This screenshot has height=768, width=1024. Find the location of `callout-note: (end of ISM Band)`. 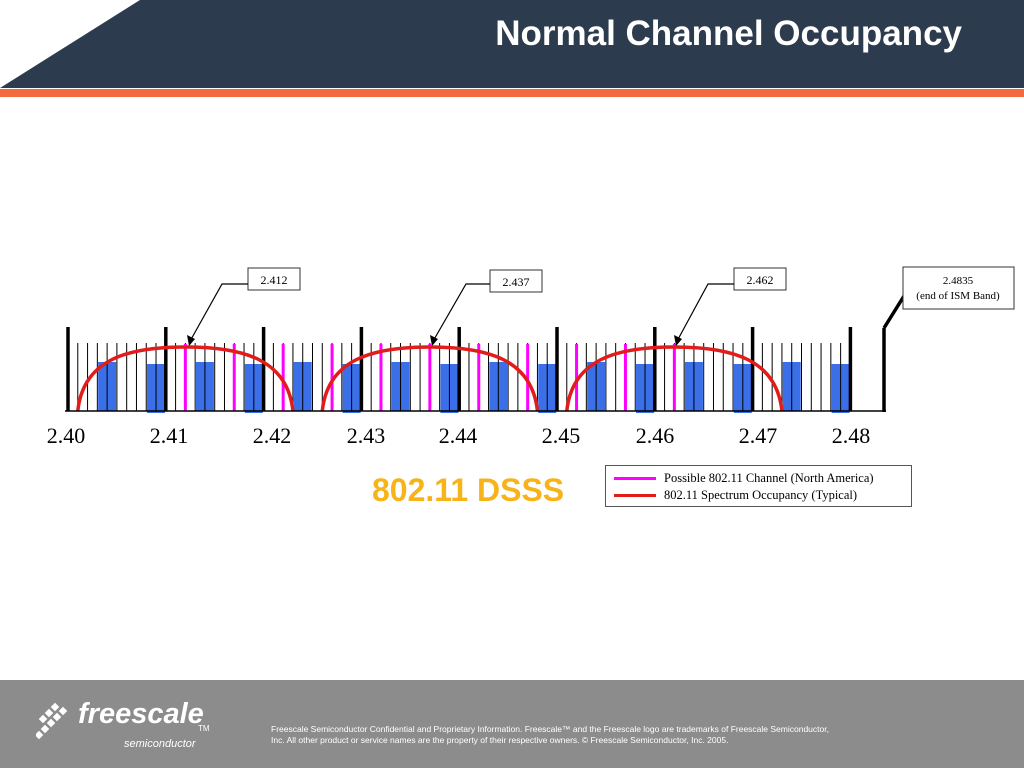

callout-note: (end of ISM Band) is located at coordinates (958, 296).